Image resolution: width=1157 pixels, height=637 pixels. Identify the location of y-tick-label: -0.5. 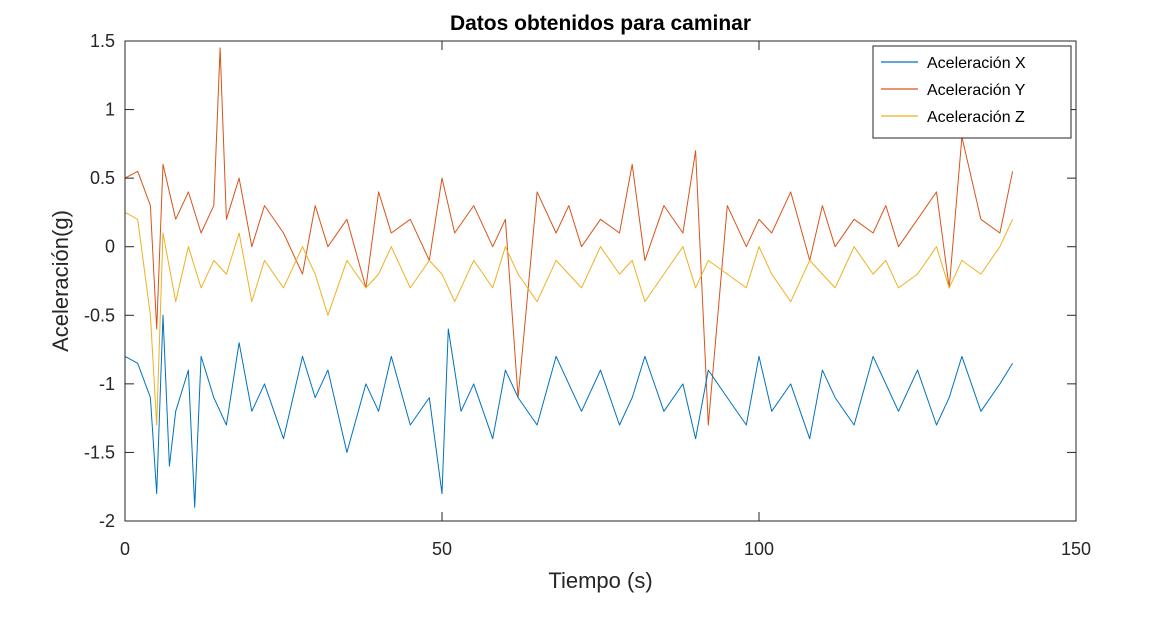
(99, 315).